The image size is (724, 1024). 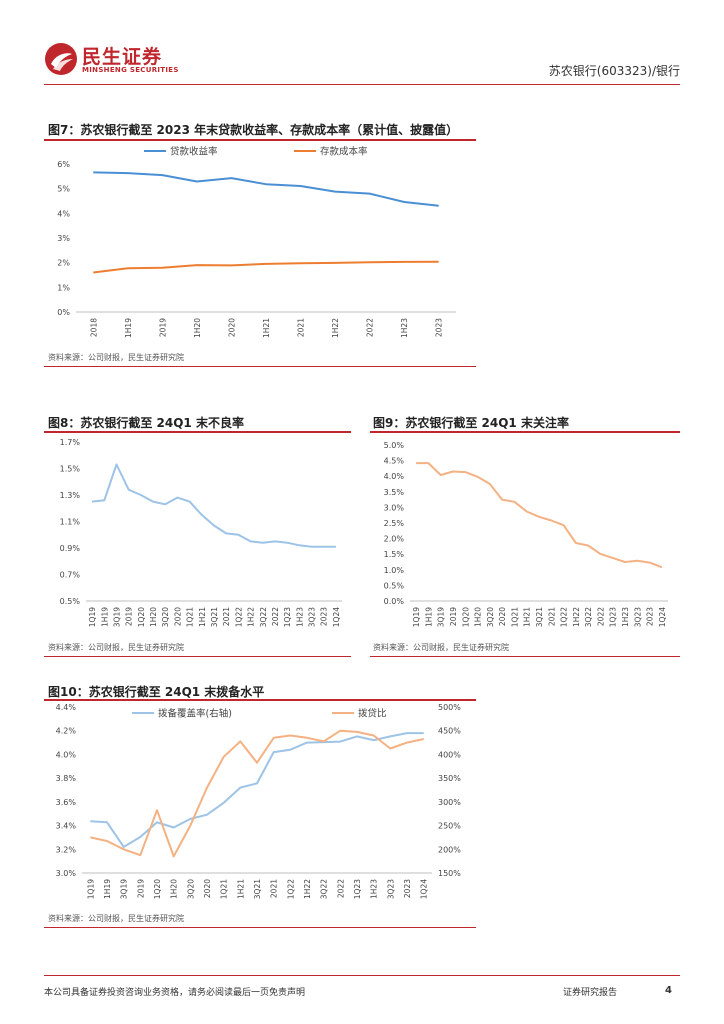 What do you see at coordinates (92, 617) in the screenshot?
I see `fig8-xtick-label: 1Q19` at bounding box center [92, 617].